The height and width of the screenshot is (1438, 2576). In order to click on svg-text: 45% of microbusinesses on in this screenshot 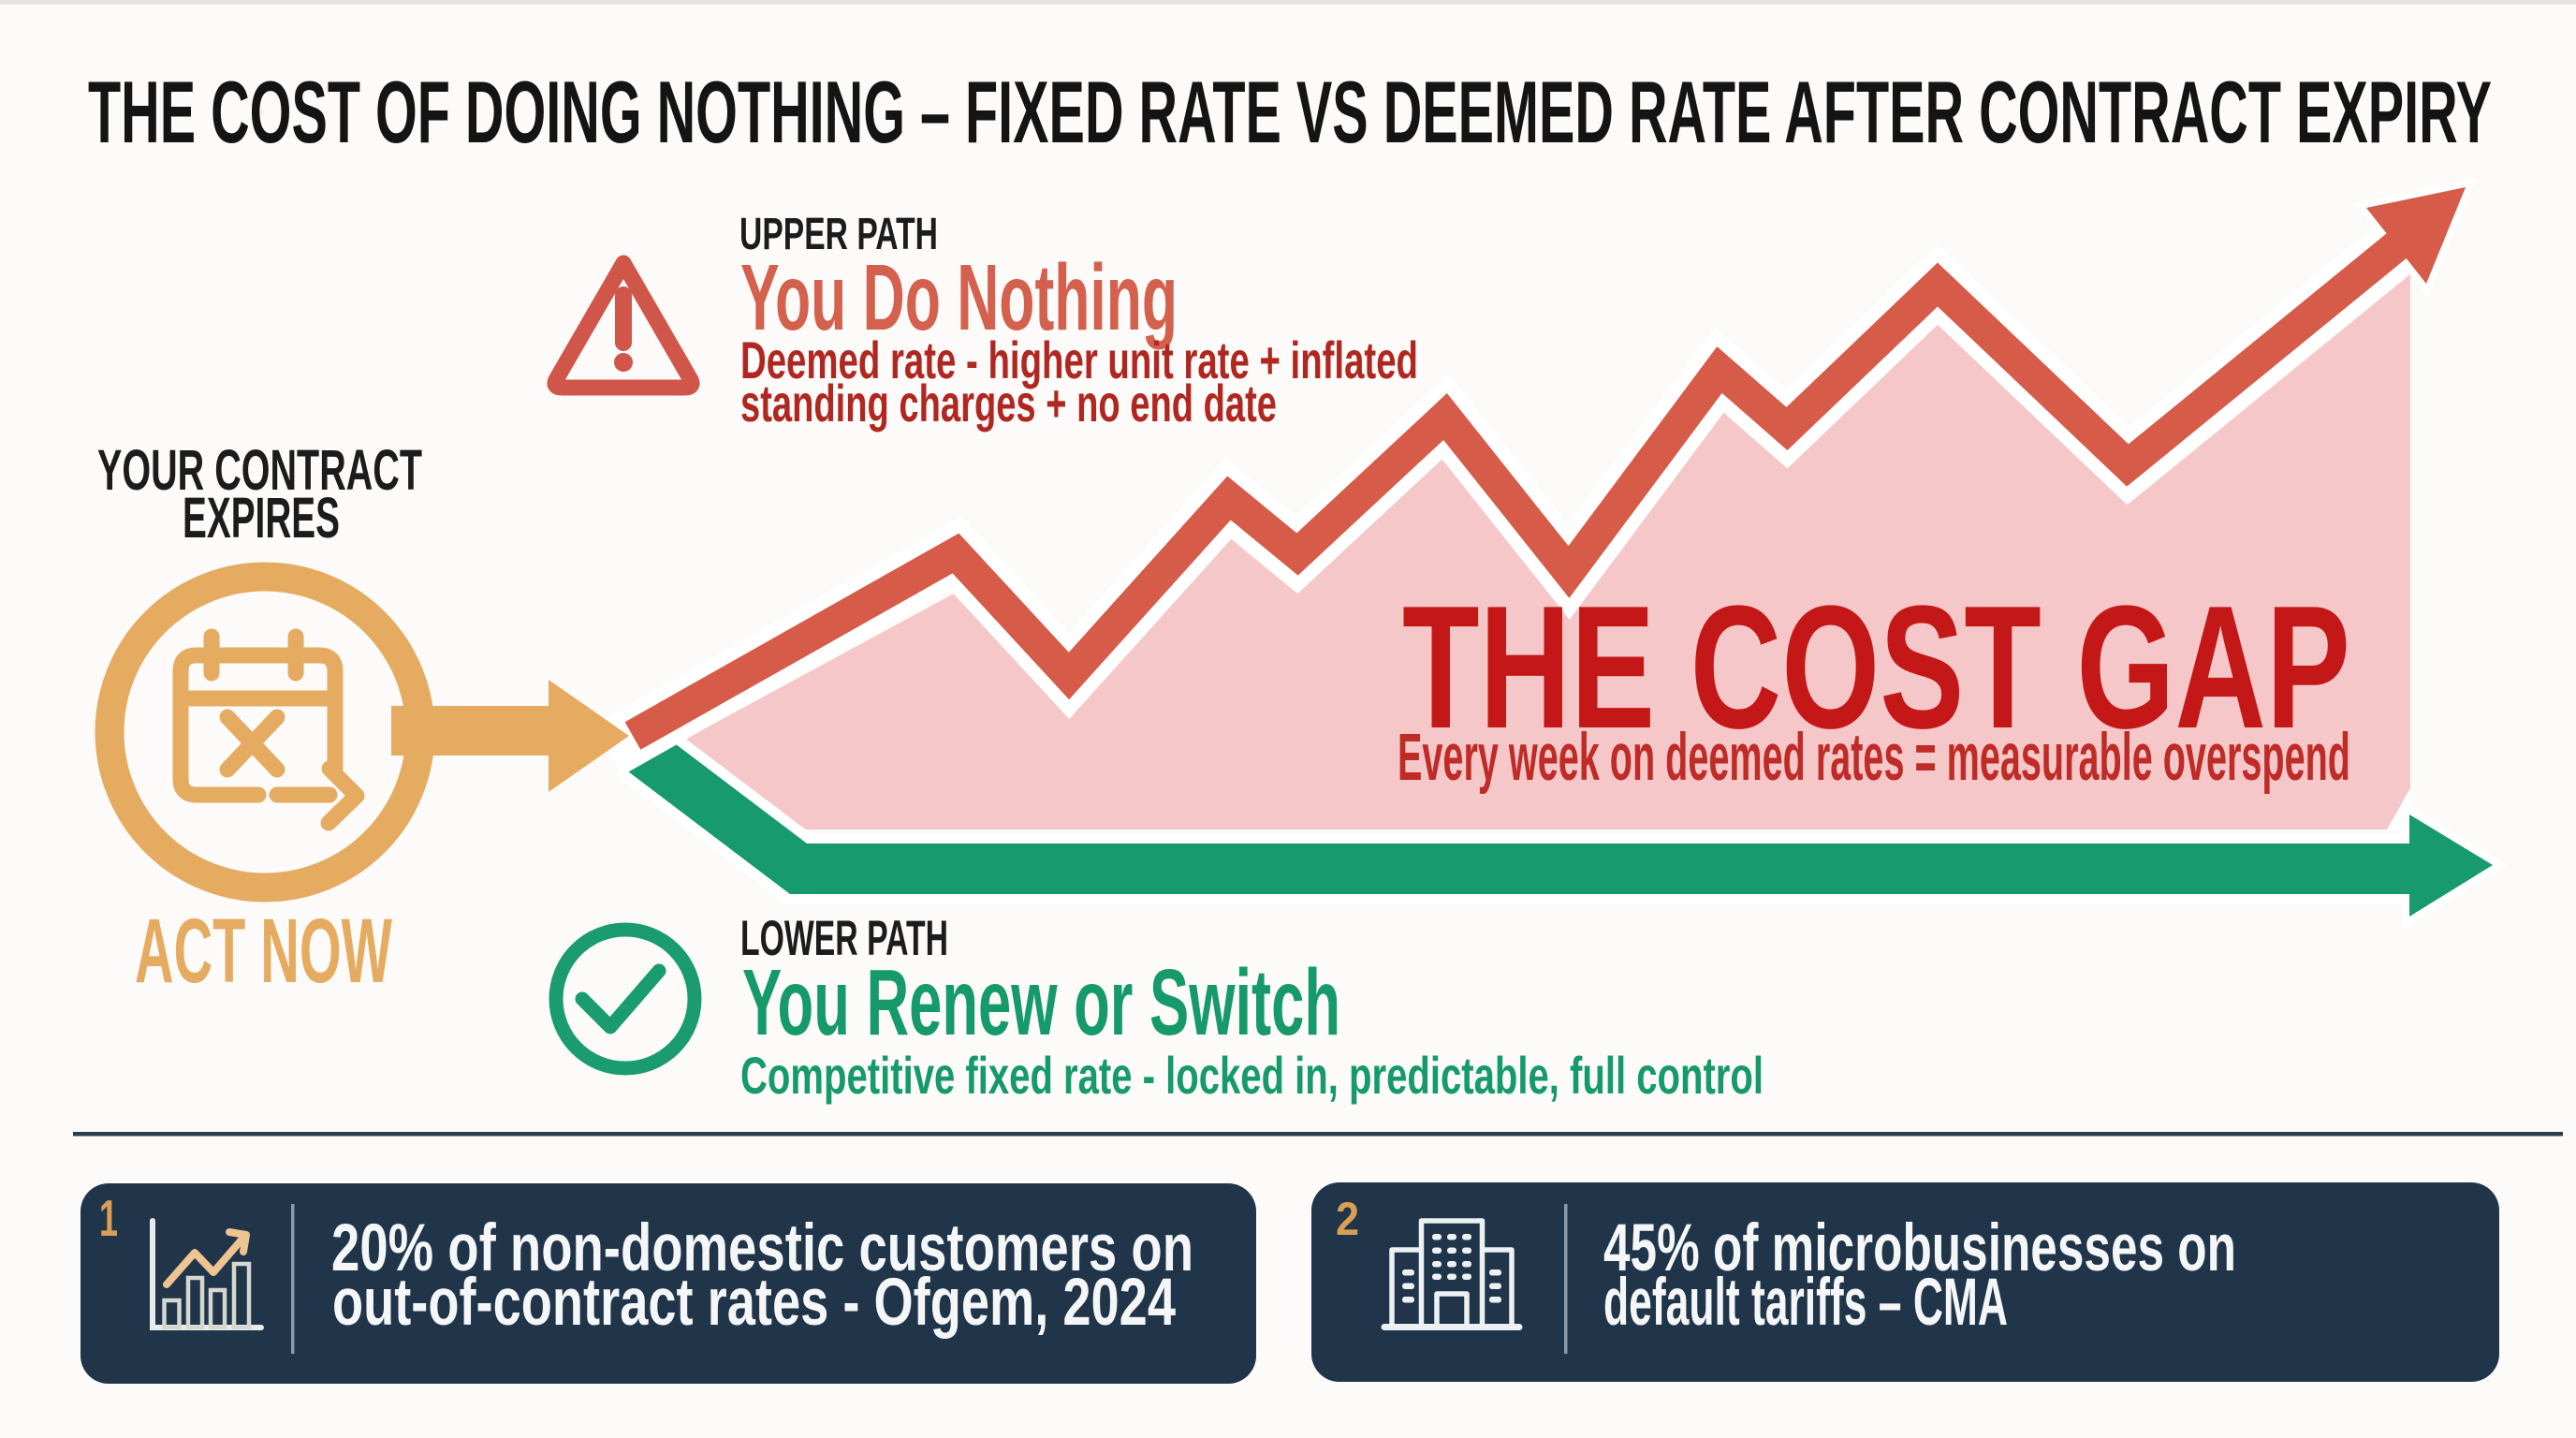, I will do `click(1919, 1248)`.